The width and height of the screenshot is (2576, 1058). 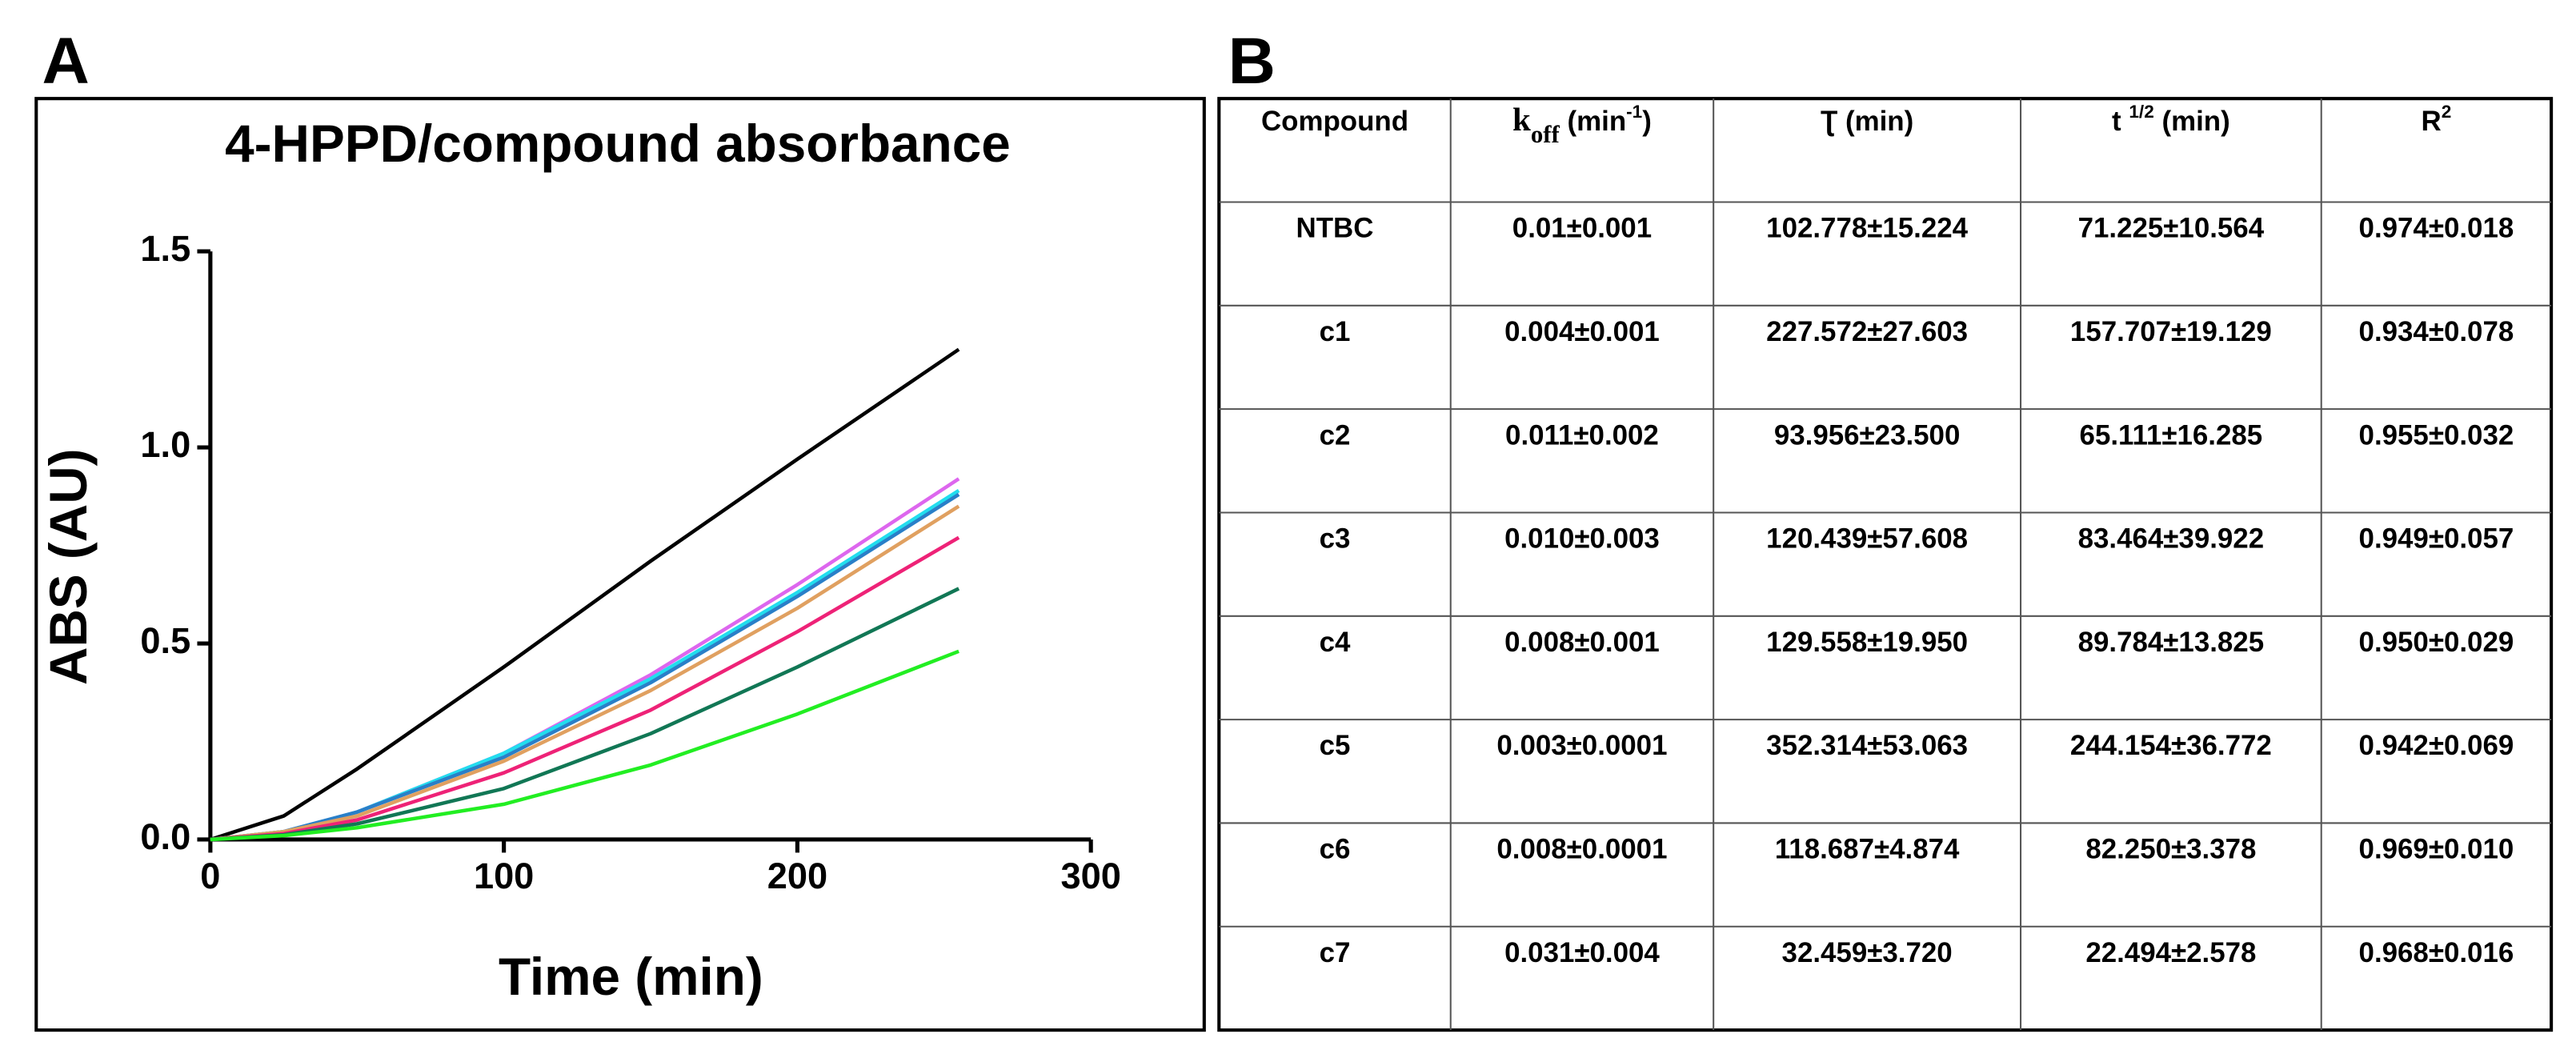 What do you see at coordinates (2171, 435) in the screenshot?
I see `table-cell: 65.111±16.285` at bounding box center [2171, 435].